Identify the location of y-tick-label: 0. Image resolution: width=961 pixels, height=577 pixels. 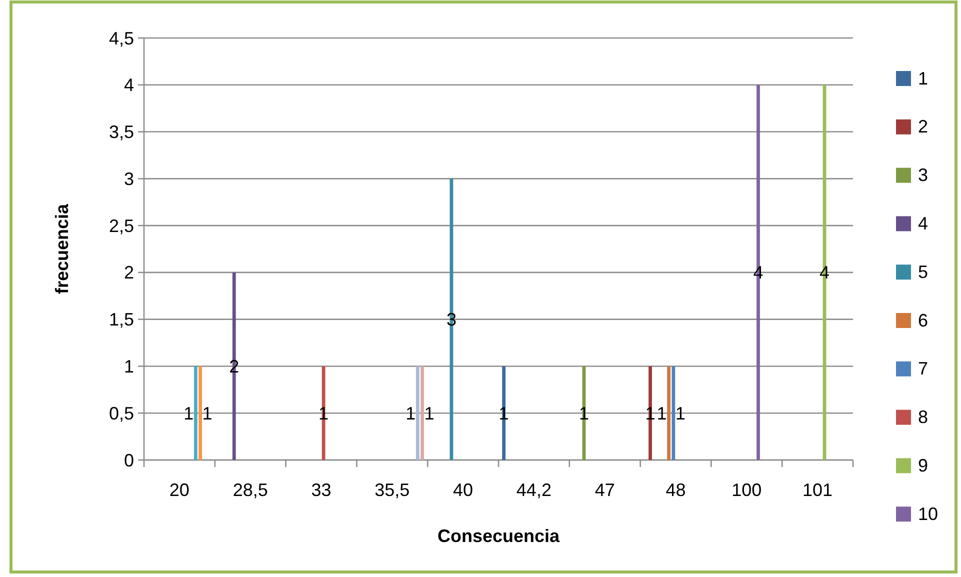
(129, 460).